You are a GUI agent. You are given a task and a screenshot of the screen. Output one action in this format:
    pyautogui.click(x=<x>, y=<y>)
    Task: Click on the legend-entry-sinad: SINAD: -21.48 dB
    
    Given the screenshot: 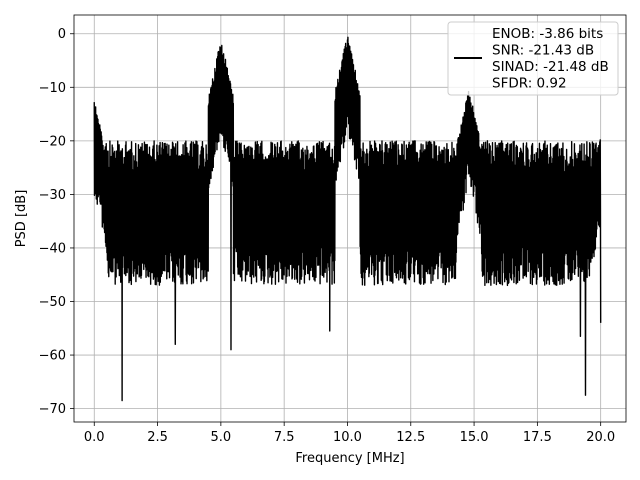 What is the action you would take?
    pyautogui.click(x=550, y=67)
    